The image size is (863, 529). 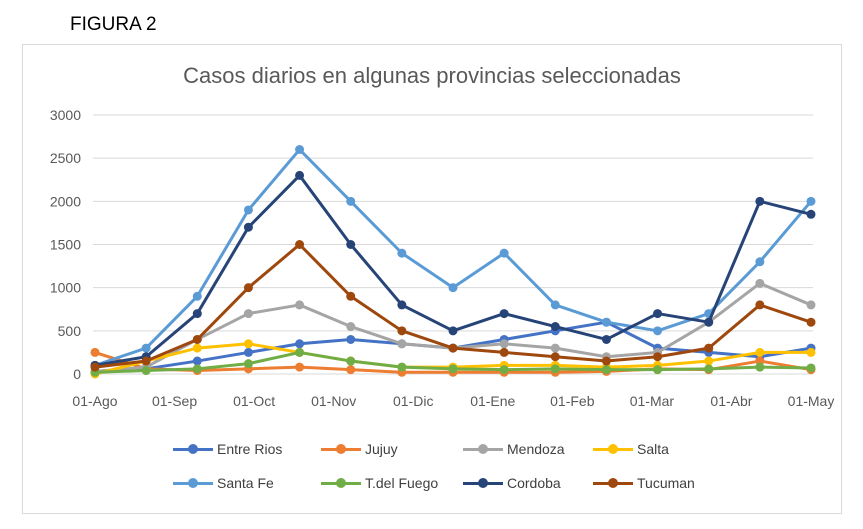 What do you see at coordinates (381, 449) in the screenshot?
I see `legend-label: Jujuy` at bounding box center [381, 449].